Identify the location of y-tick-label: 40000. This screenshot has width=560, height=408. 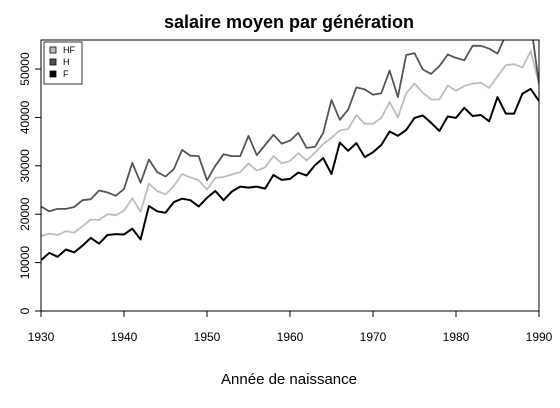
(25, 117).